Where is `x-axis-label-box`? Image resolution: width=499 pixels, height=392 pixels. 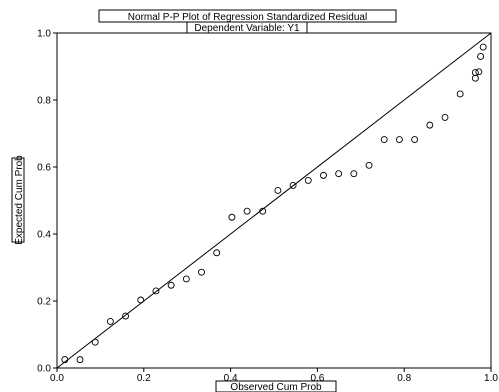
x-axis-label-box is located at coordinates (276, 386).